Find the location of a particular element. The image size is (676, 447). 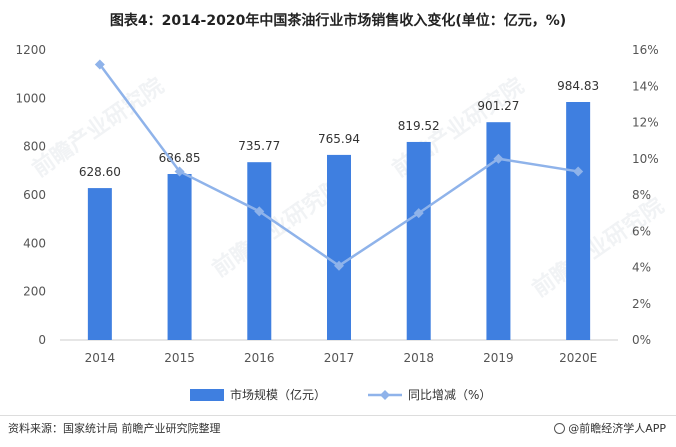

left-tick-label: 200 is located at coordinates (34, 292).